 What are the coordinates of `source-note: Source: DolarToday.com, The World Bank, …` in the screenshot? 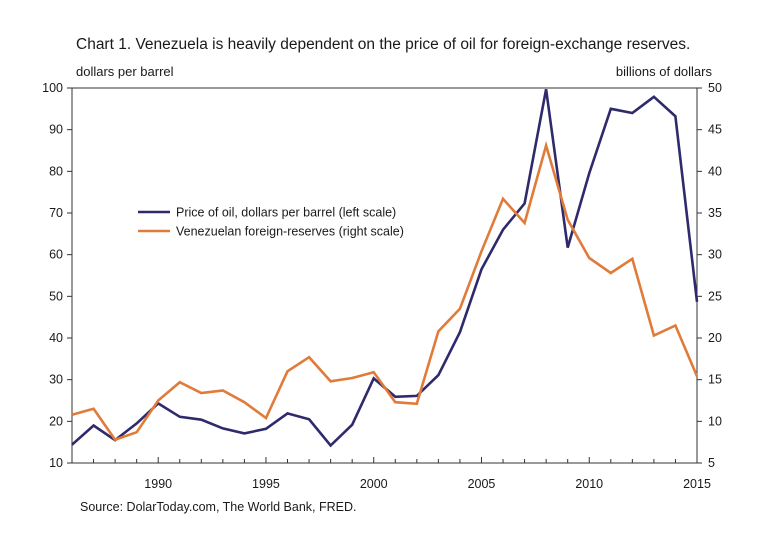 It's located at (218, 507).